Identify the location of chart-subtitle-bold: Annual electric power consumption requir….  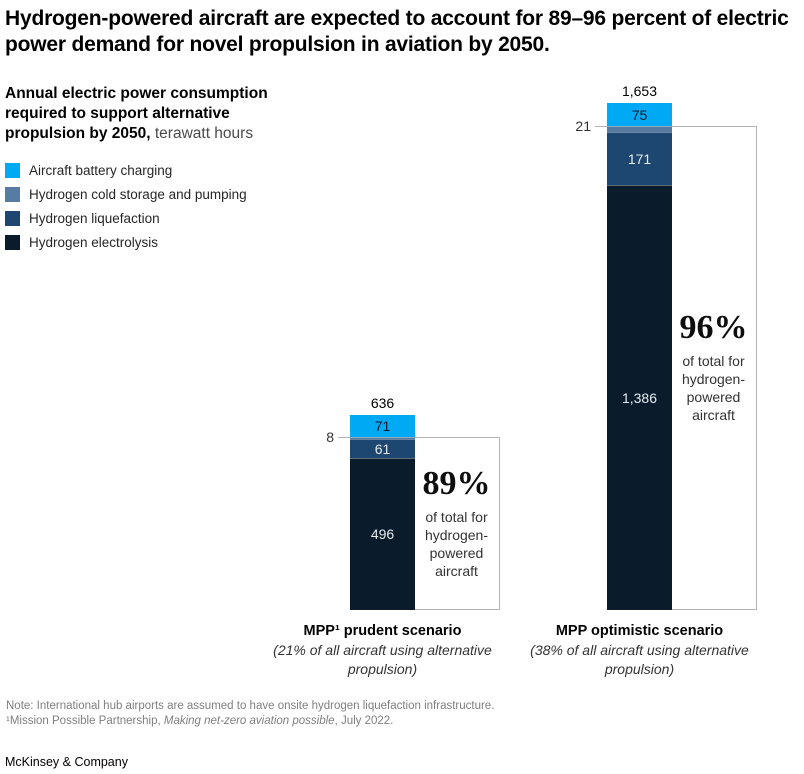
(136, 113).